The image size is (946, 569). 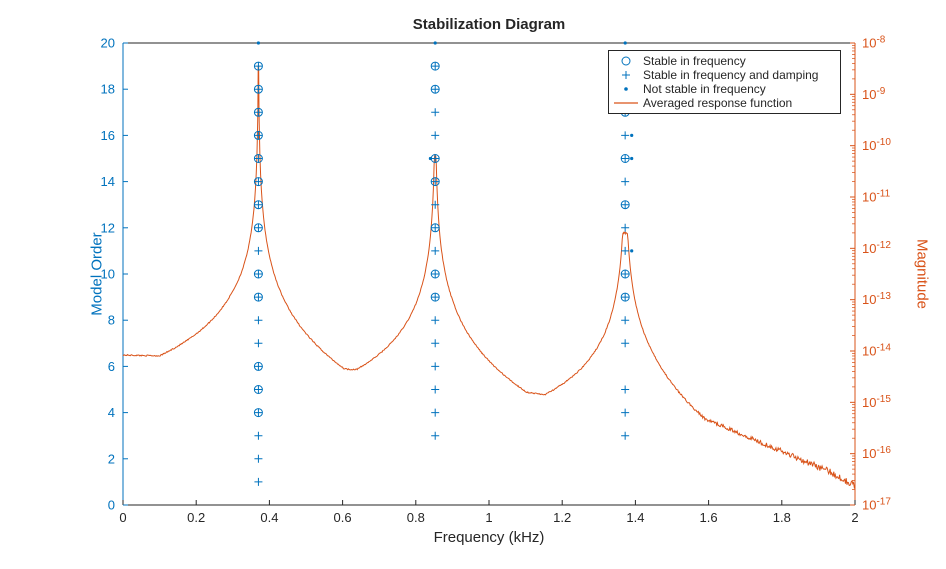 What do you see at coordinates (876, 402) in the screenshot?
I see `right-y-tick-label: 10⁻¹⁵` at bounding box center [876, 402].